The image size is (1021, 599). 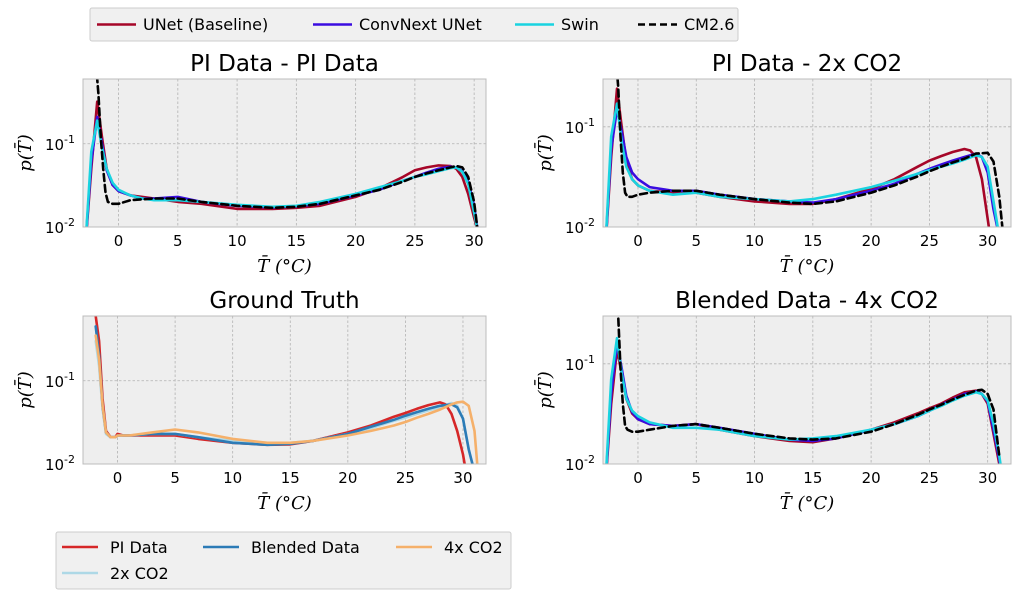 I want to click on top-legend: UNet (Baseline) ConvNext UNet Swin CM2.6, so click(x=414, y=24).